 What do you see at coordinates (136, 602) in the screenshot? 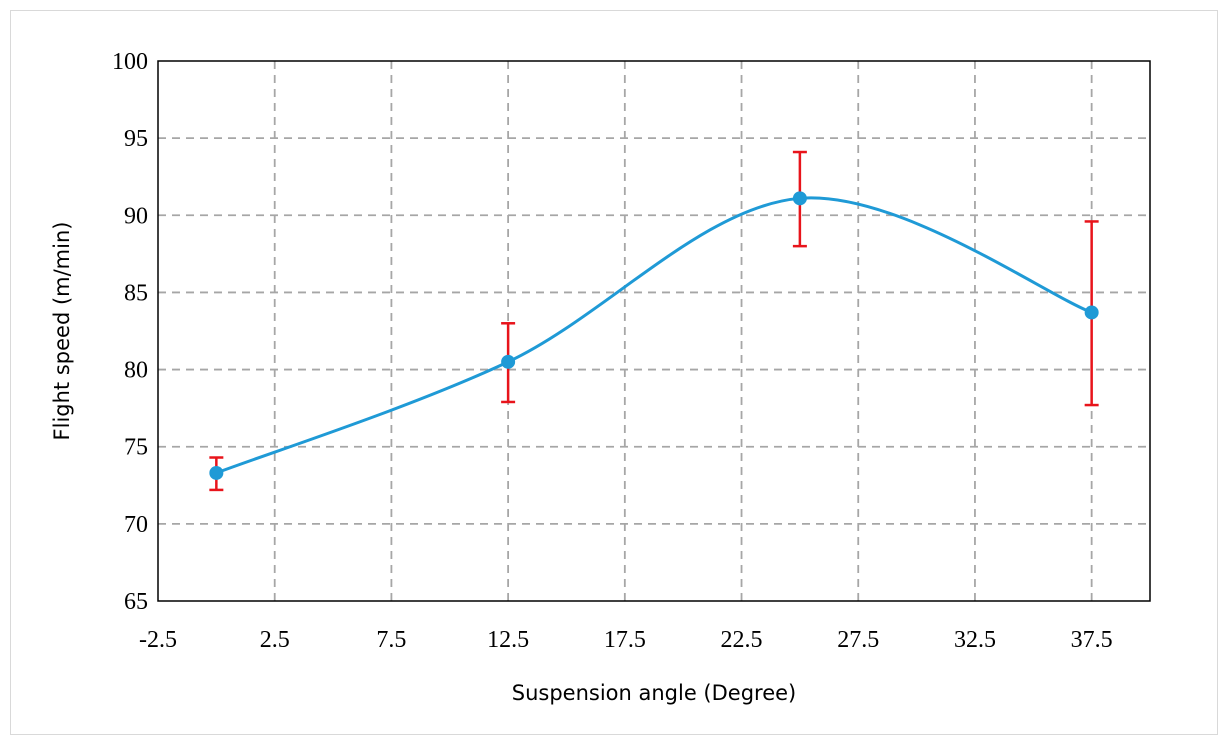
I see `y-tick-label: 65` at bounding box center [136, 602].